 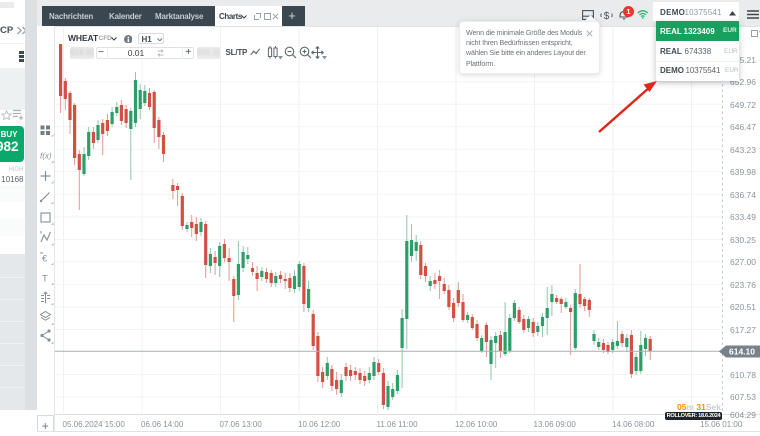 What do you see at coordinates (46, 156) in the screenshot?
I see `svg-text: f(x)` at bounding box center [46, 156].